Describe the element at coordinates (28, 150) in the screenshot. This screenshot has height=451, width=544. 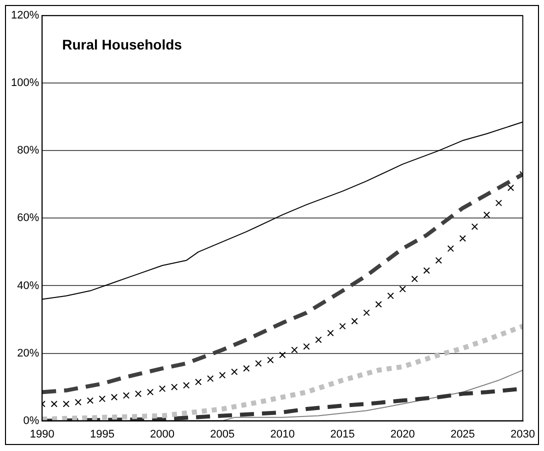
I see `y-tick-label: 80%` at that location.